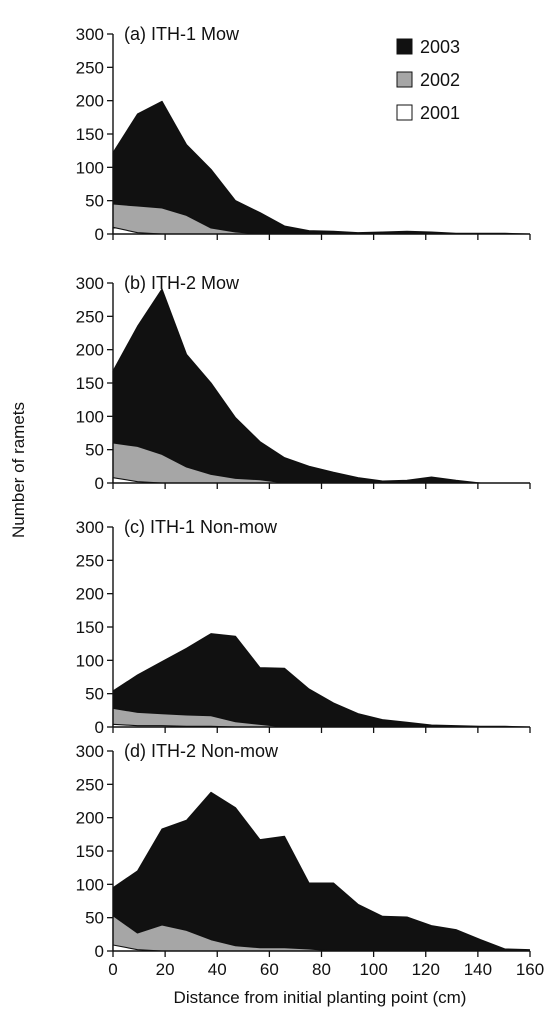 This screenshot has width=550, height=1017. What do you see at coordinates (269, 969) in the screenshot?
I see `x-tick-label: 60` at bounding box center [269, 969].